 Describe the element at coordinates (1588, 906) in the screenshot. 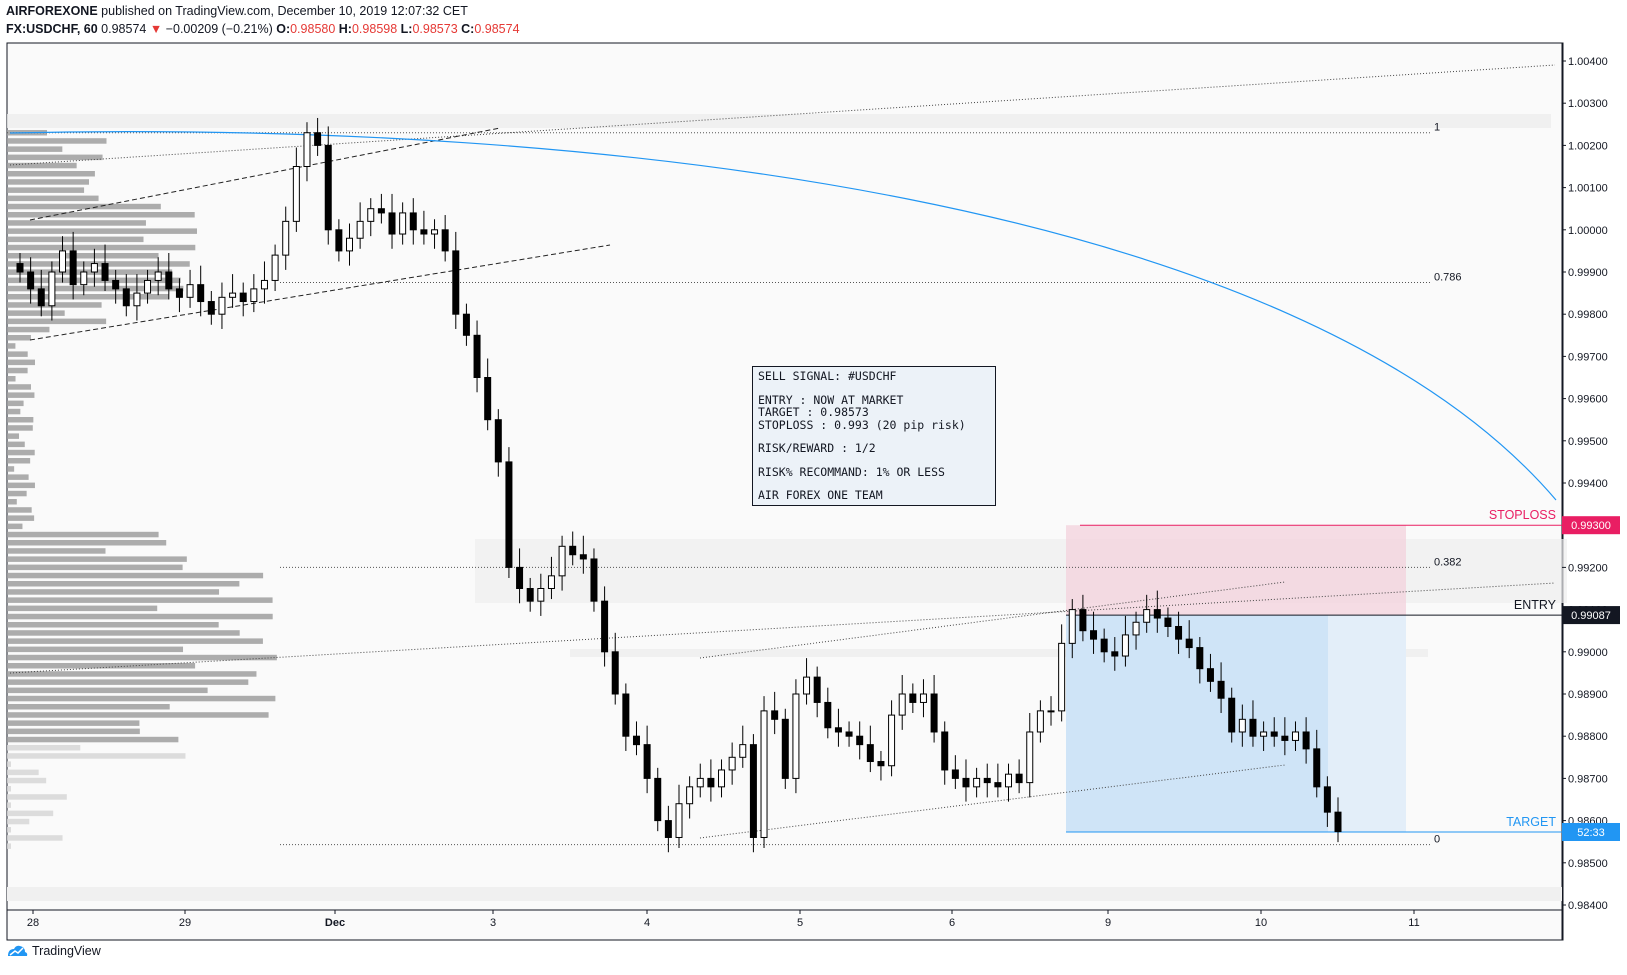

I see `y-tick-label: 0.98400` at that location.